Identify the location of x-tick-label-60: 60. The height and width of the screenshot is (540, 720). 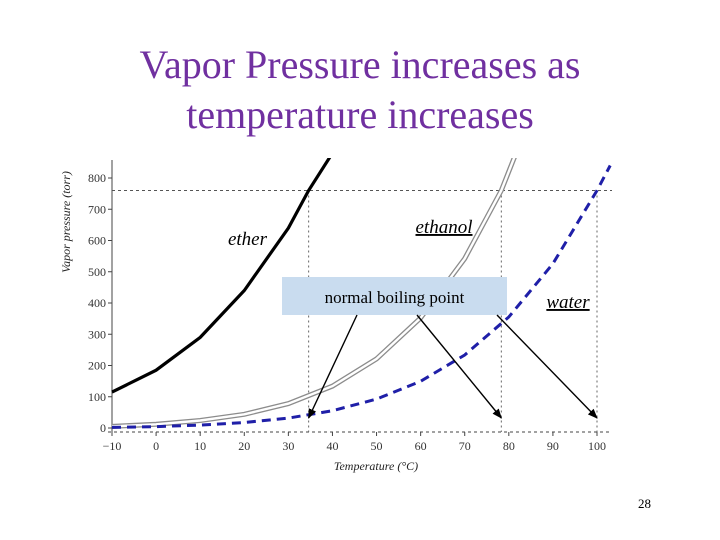
(421, 446).